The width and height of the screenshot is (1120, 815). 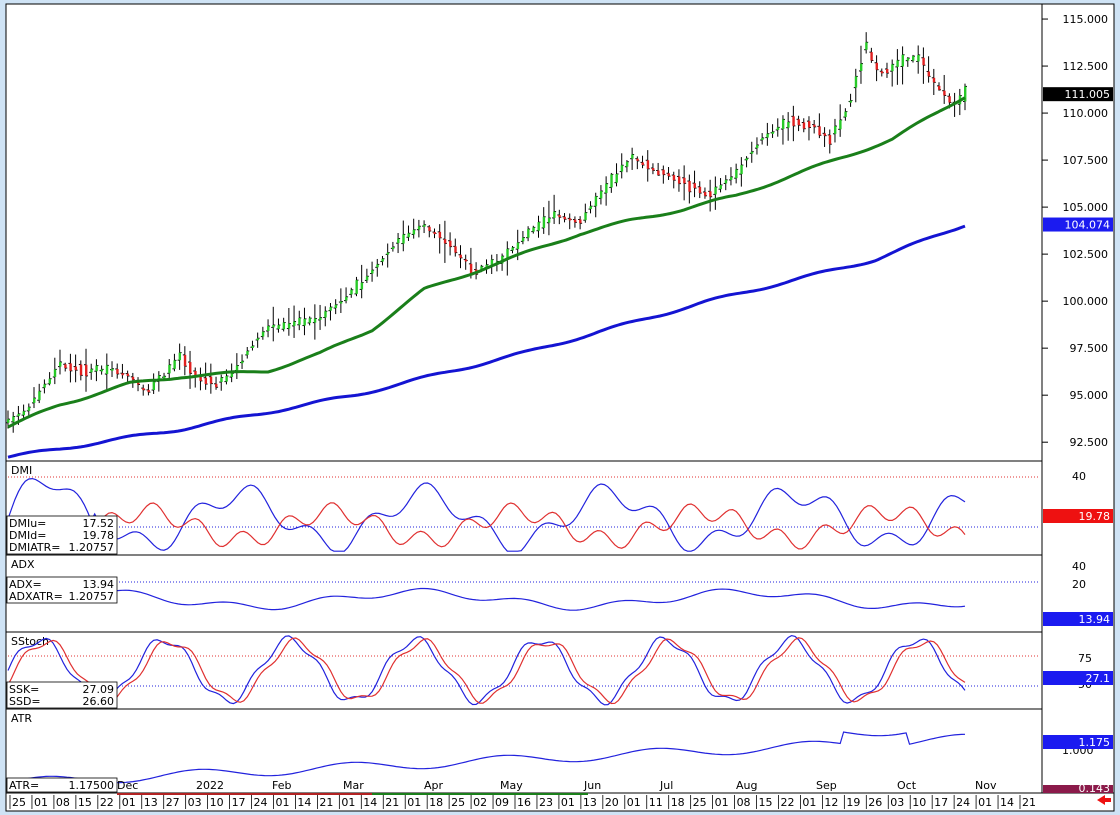 I want to click on scroll-left-arrow-icon, so click(x=1104, y=800).